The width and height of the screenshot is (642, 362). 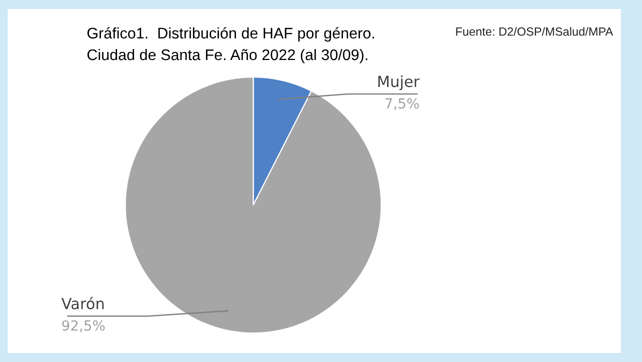 I want to click on chart-subtitle: Ciudad de Santa Fe. Año 2022 (al 30/09)., so click(x=227, y=56).